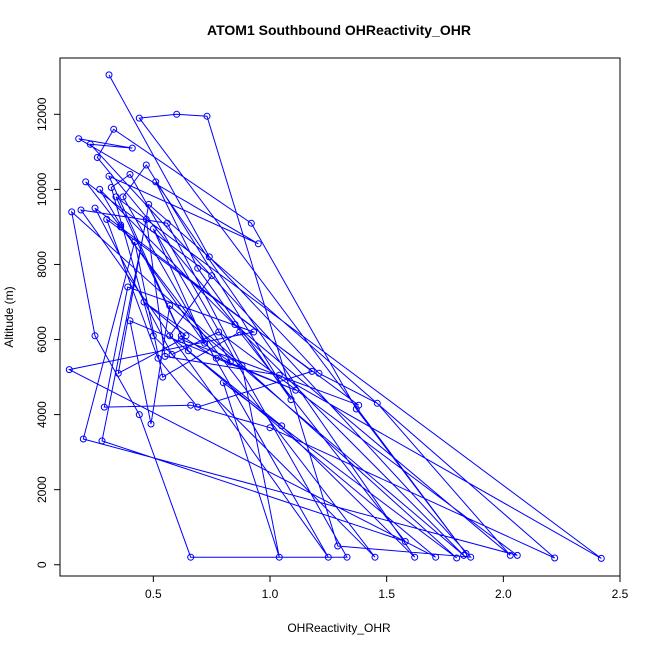  I want to click on x-axis: 0.5 1.0 1.5 2.0 2.5, so click(387, 588).